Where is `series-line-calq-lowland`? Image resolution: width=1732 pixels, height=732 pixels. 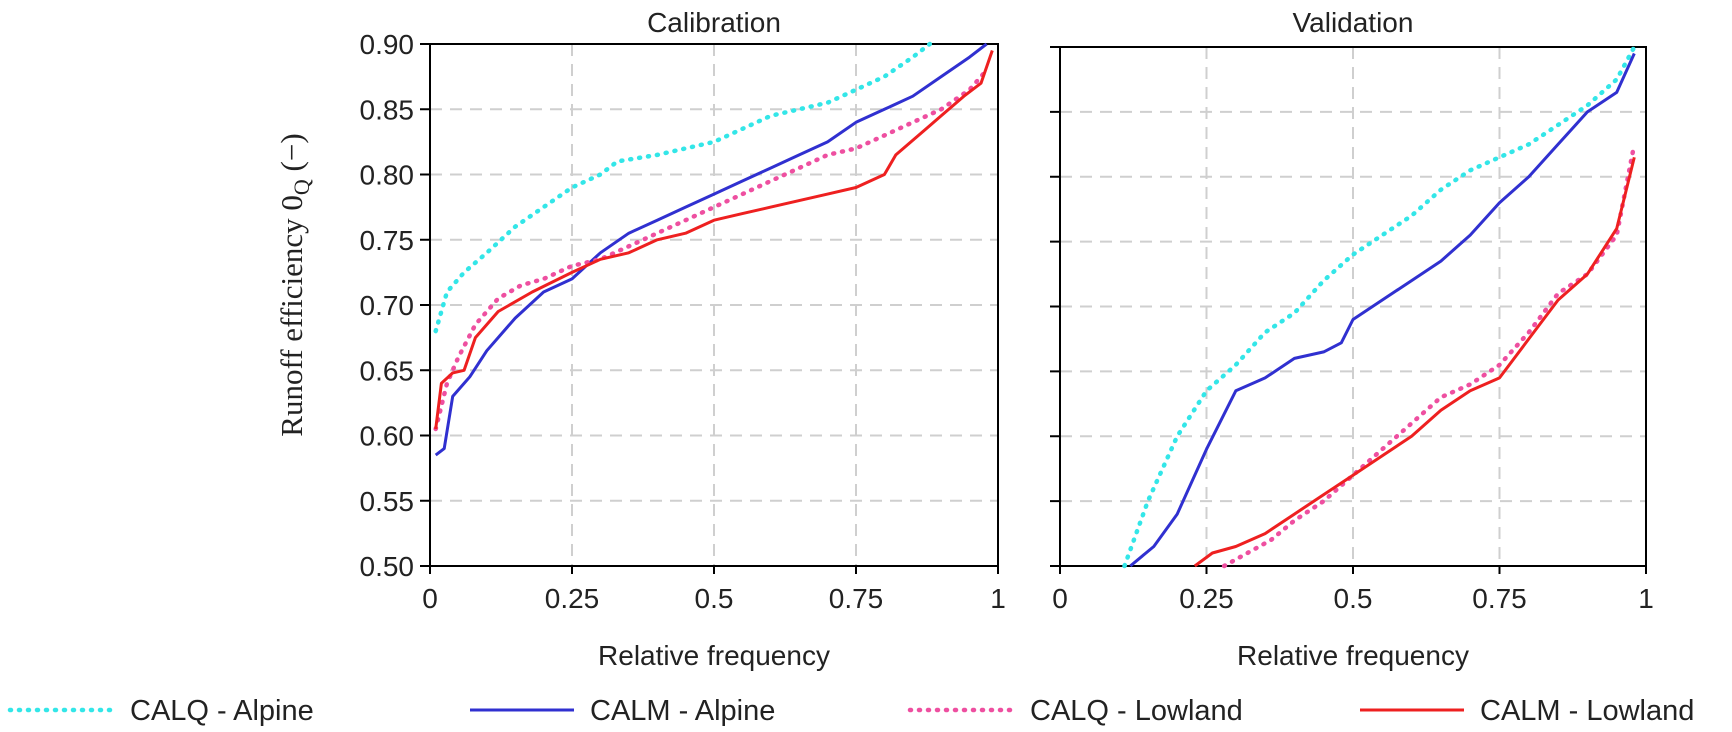 series-line-calq-lowland is located at coordinates (1429, 355).